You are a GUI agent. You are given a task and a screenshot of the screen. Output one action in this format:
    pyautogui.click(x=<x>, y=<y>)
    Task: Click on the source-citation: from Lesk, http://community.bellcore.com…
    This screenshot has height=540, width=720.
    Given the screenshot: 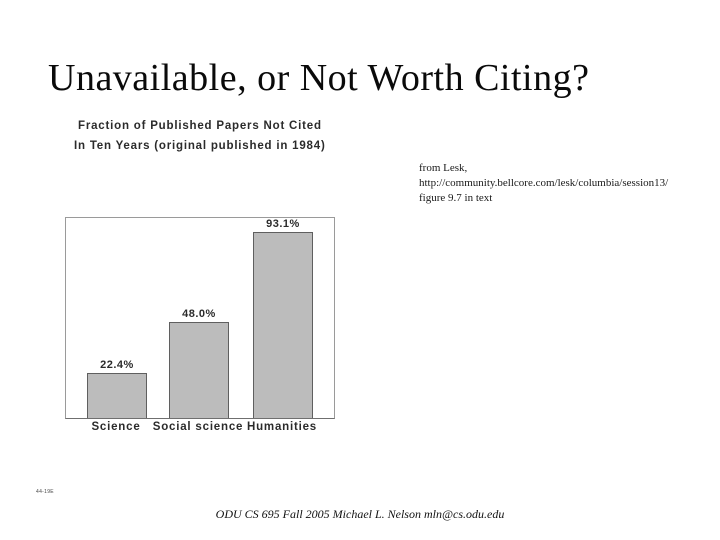 What is the action you would take?
    pyautogui.click(x=564, y=183)
    